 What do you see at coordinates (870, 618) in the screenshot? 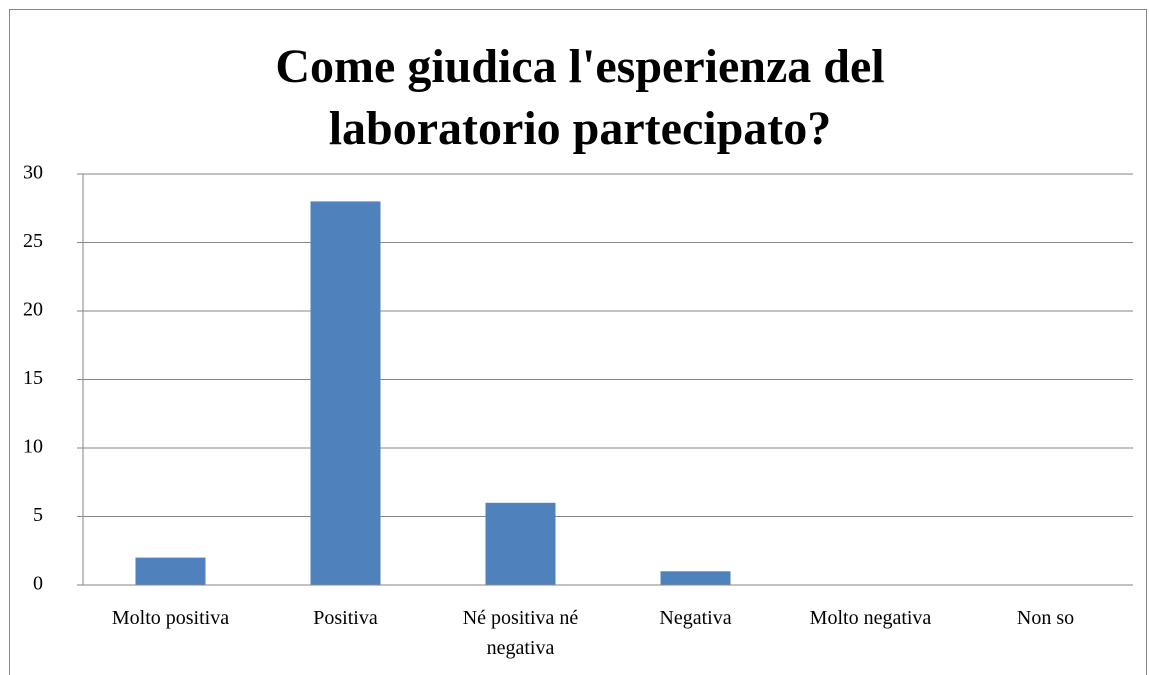
I see `x-tick-label: Molto negativa` at bounding box center [870, 618].